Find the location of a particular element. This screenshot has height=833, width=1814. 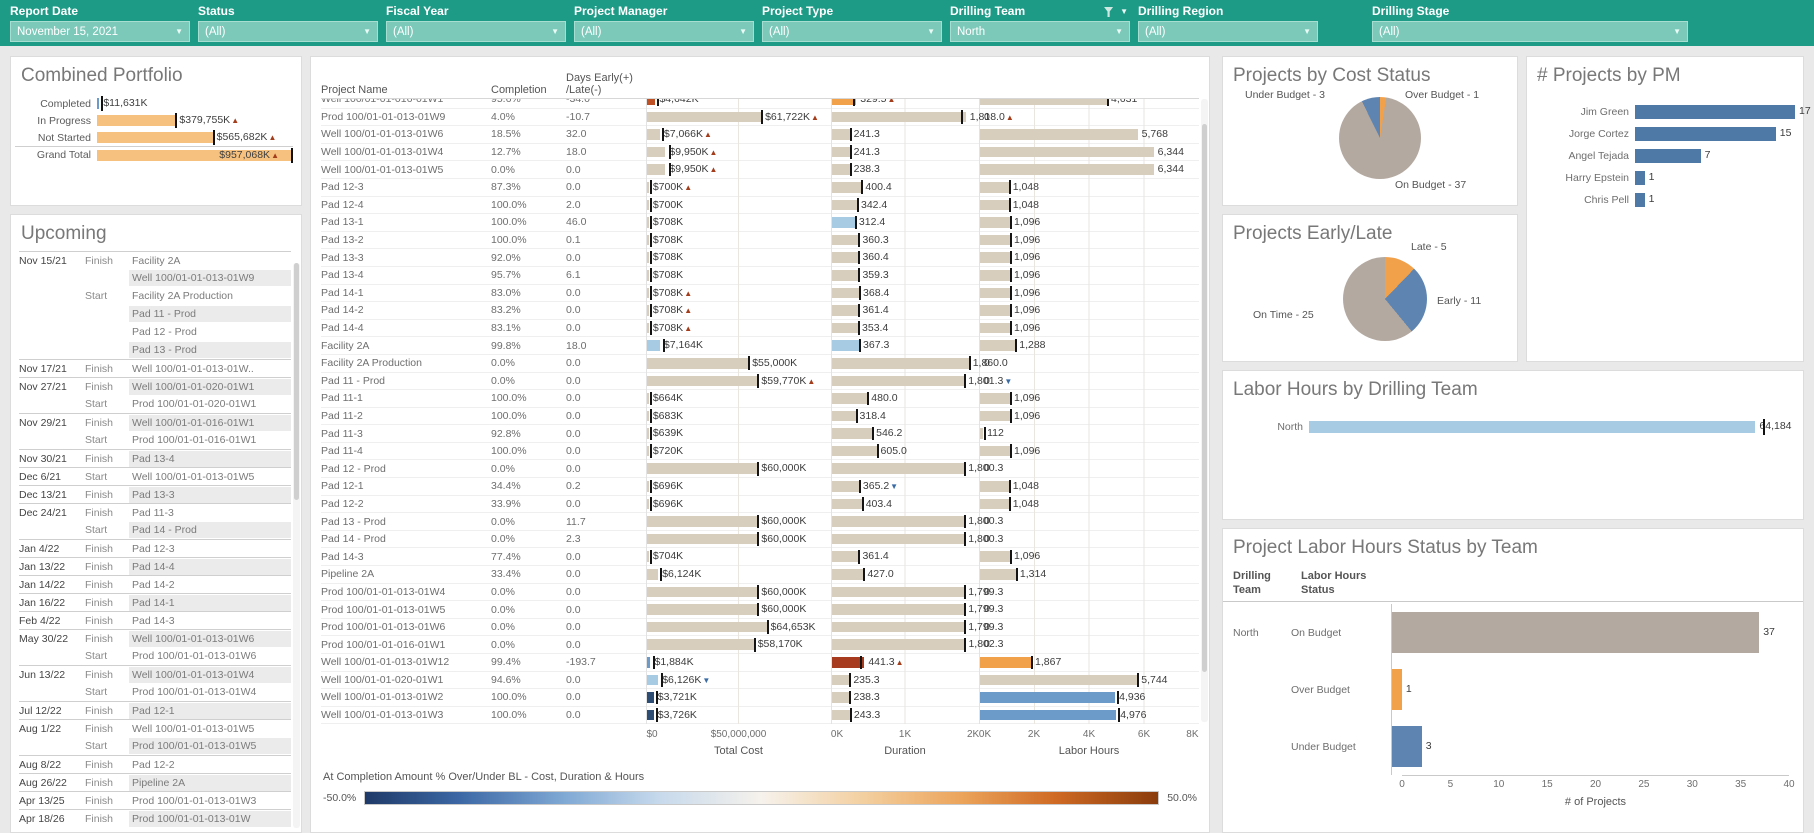

pm-bar: 17 is located at coordinates (1723, 112).